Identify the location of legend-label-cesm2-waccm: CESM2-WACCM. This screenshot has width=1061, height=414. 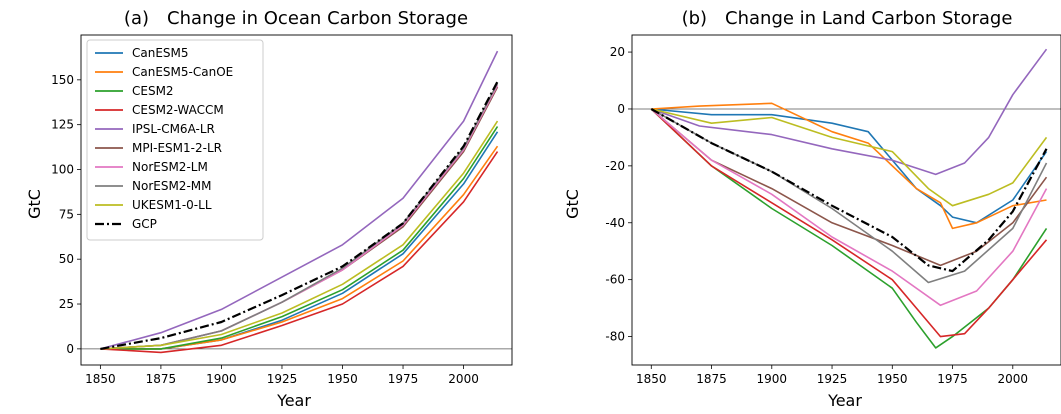
(178, 110).